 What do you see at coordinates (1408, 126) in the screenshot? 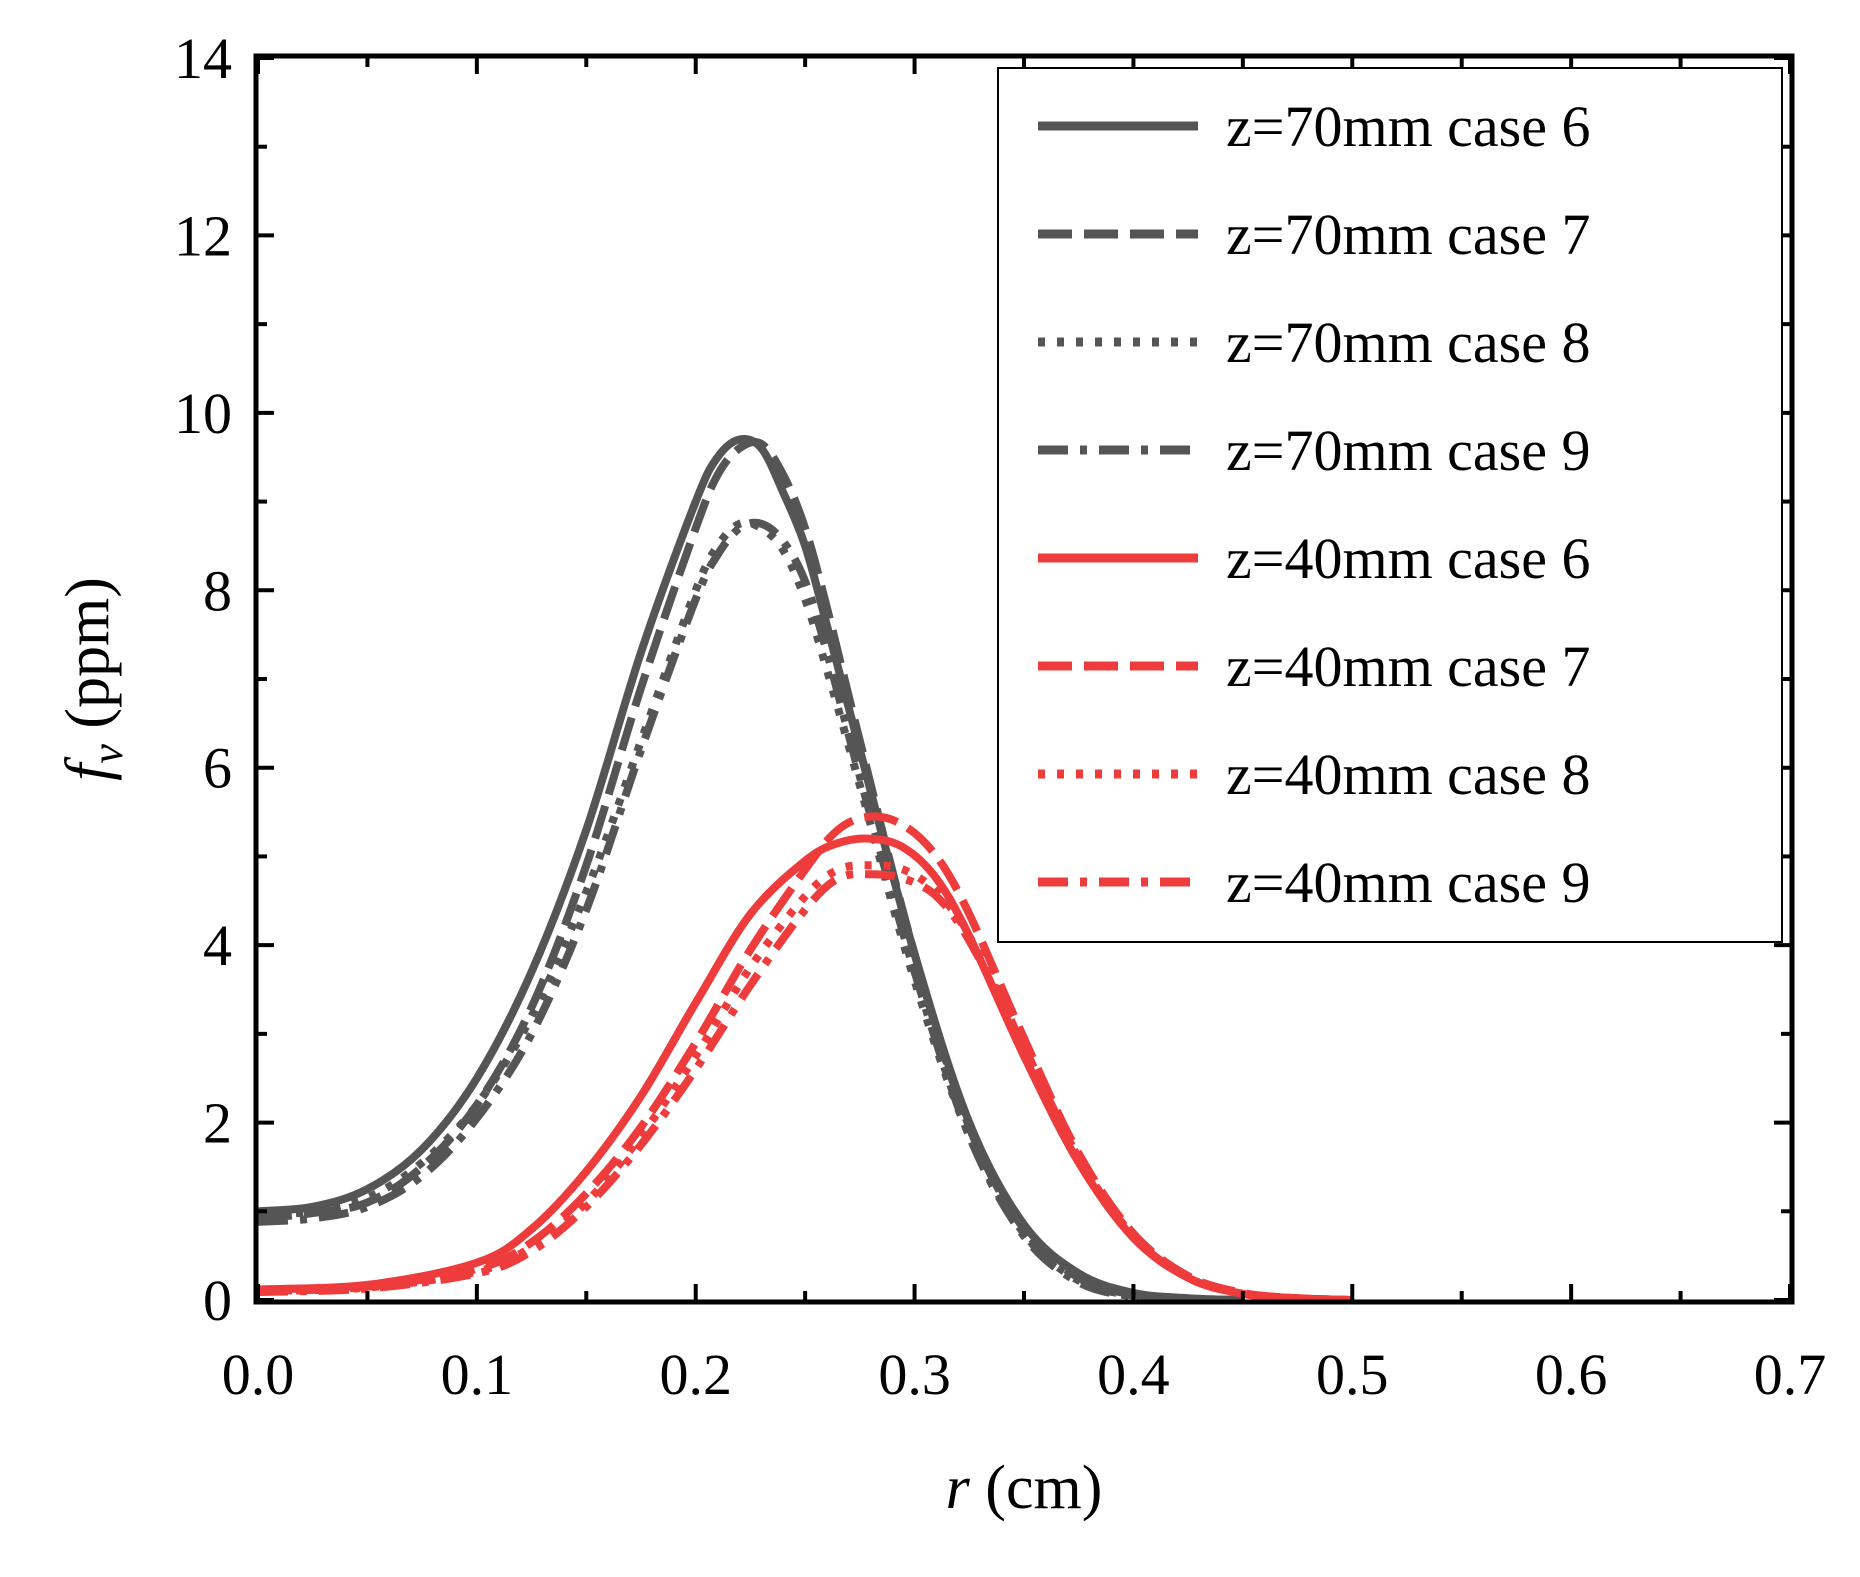
I see `legend-label: z=70mm case 6` at bounding box center [1408, 126].